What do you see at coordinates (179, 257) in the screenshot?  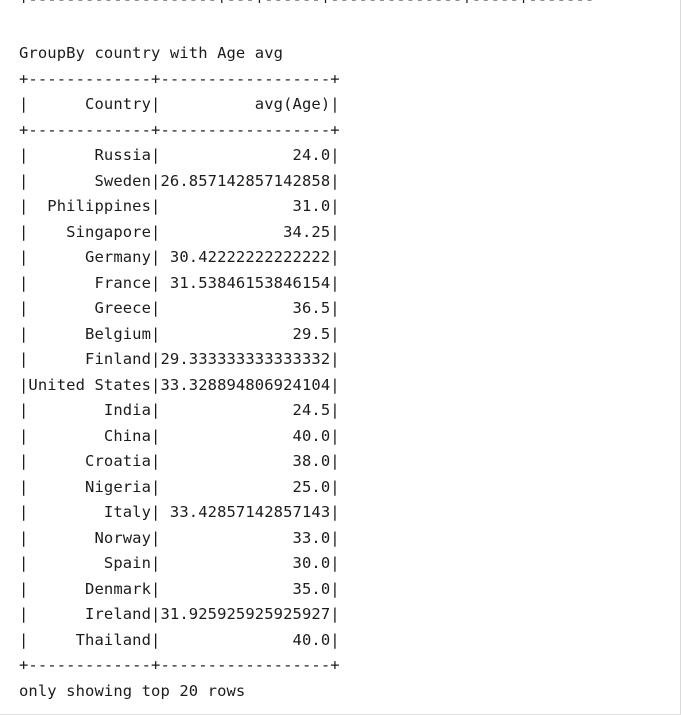 I see `table-row: | Germany| 30.42222222222222|` at bounding box center [179, 257].